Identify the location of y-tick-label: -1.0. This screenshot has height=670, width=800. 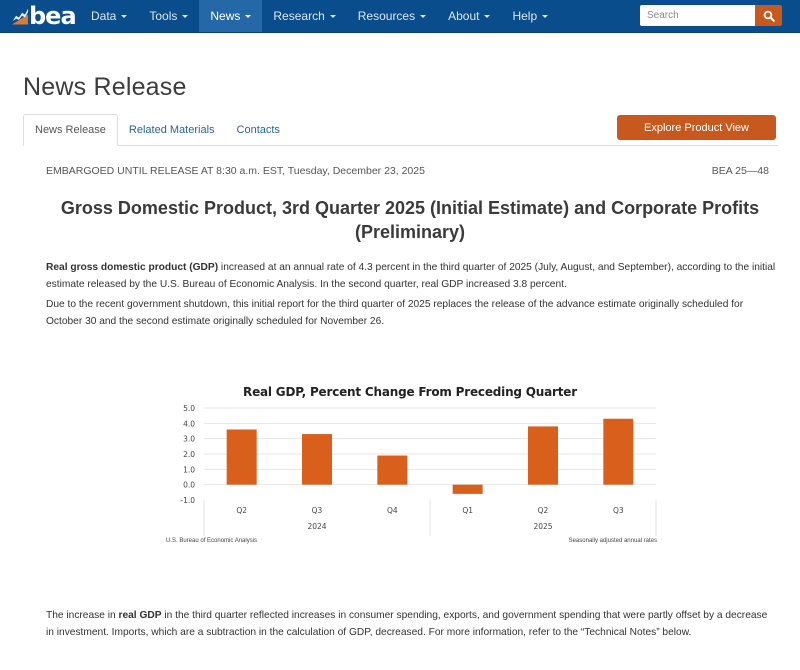
(187, 500).